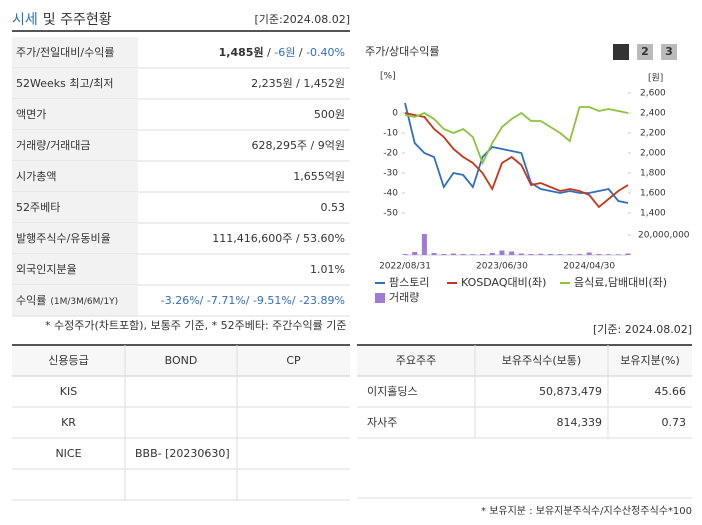  What do you see at coordinates (589, 267) in the screenshot?
I see `x-tick-label: 2024/04/30` at bounding box center [589, 267].